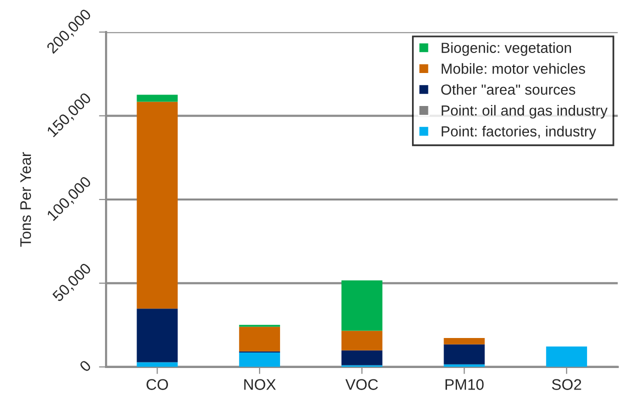 Image resolution: width=624 pixels, height=401 pixels. Describe the element at coordinates (260, 384) in the screenshot. I see `x-tick-label: NOX` at that location.